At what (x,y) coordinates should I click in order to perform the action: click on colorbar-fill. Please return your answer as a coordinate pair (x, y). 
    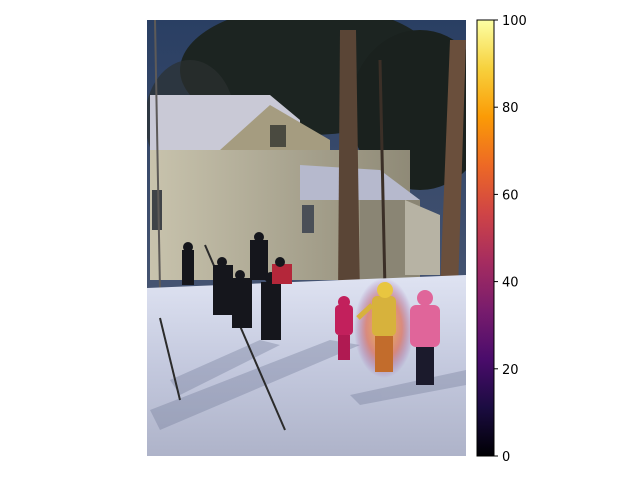
    Looking at the image, I should click on (485, 238).